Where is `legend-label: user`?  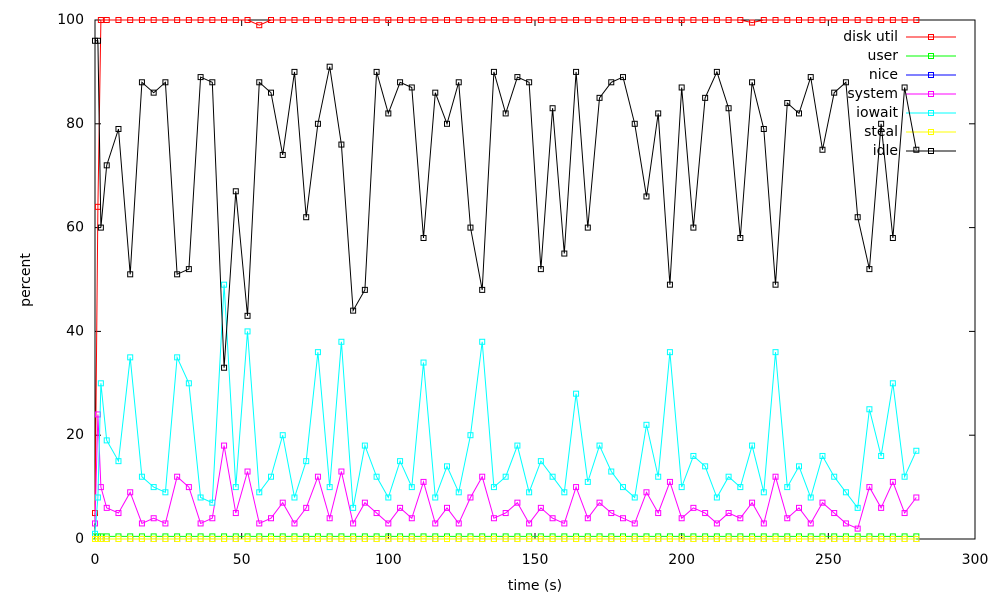 legend-label: user is located at coordinates (882, 56).